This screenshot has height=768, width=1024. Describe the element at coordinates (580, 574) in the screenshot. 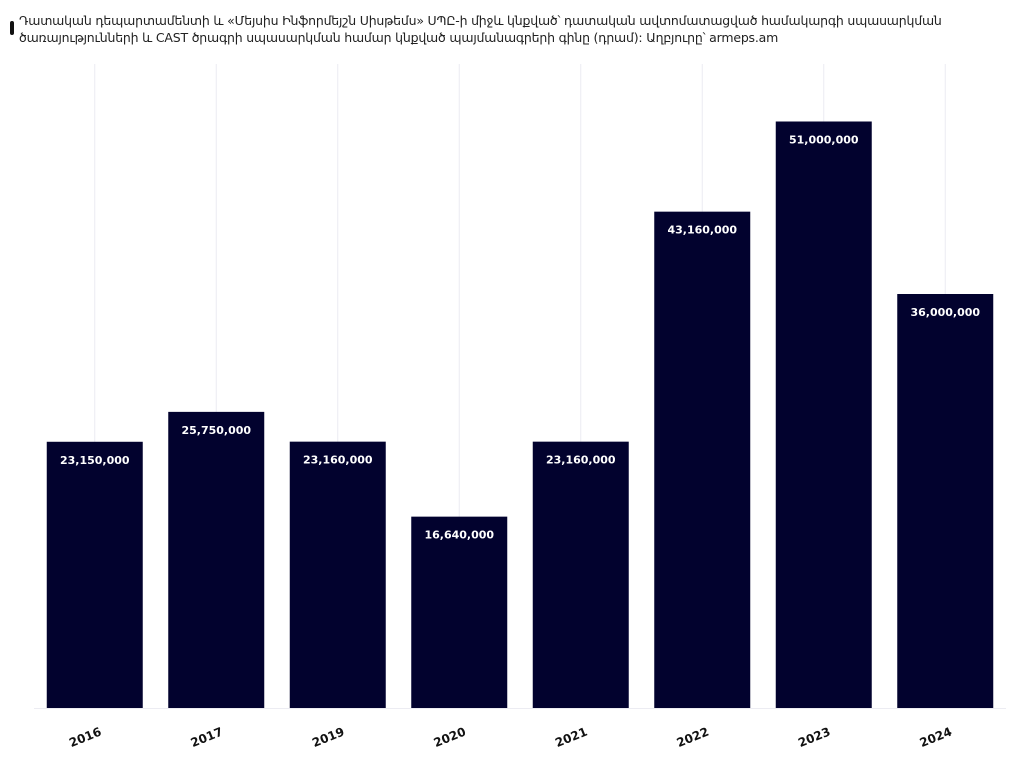

I see `bar-2021` at that location.